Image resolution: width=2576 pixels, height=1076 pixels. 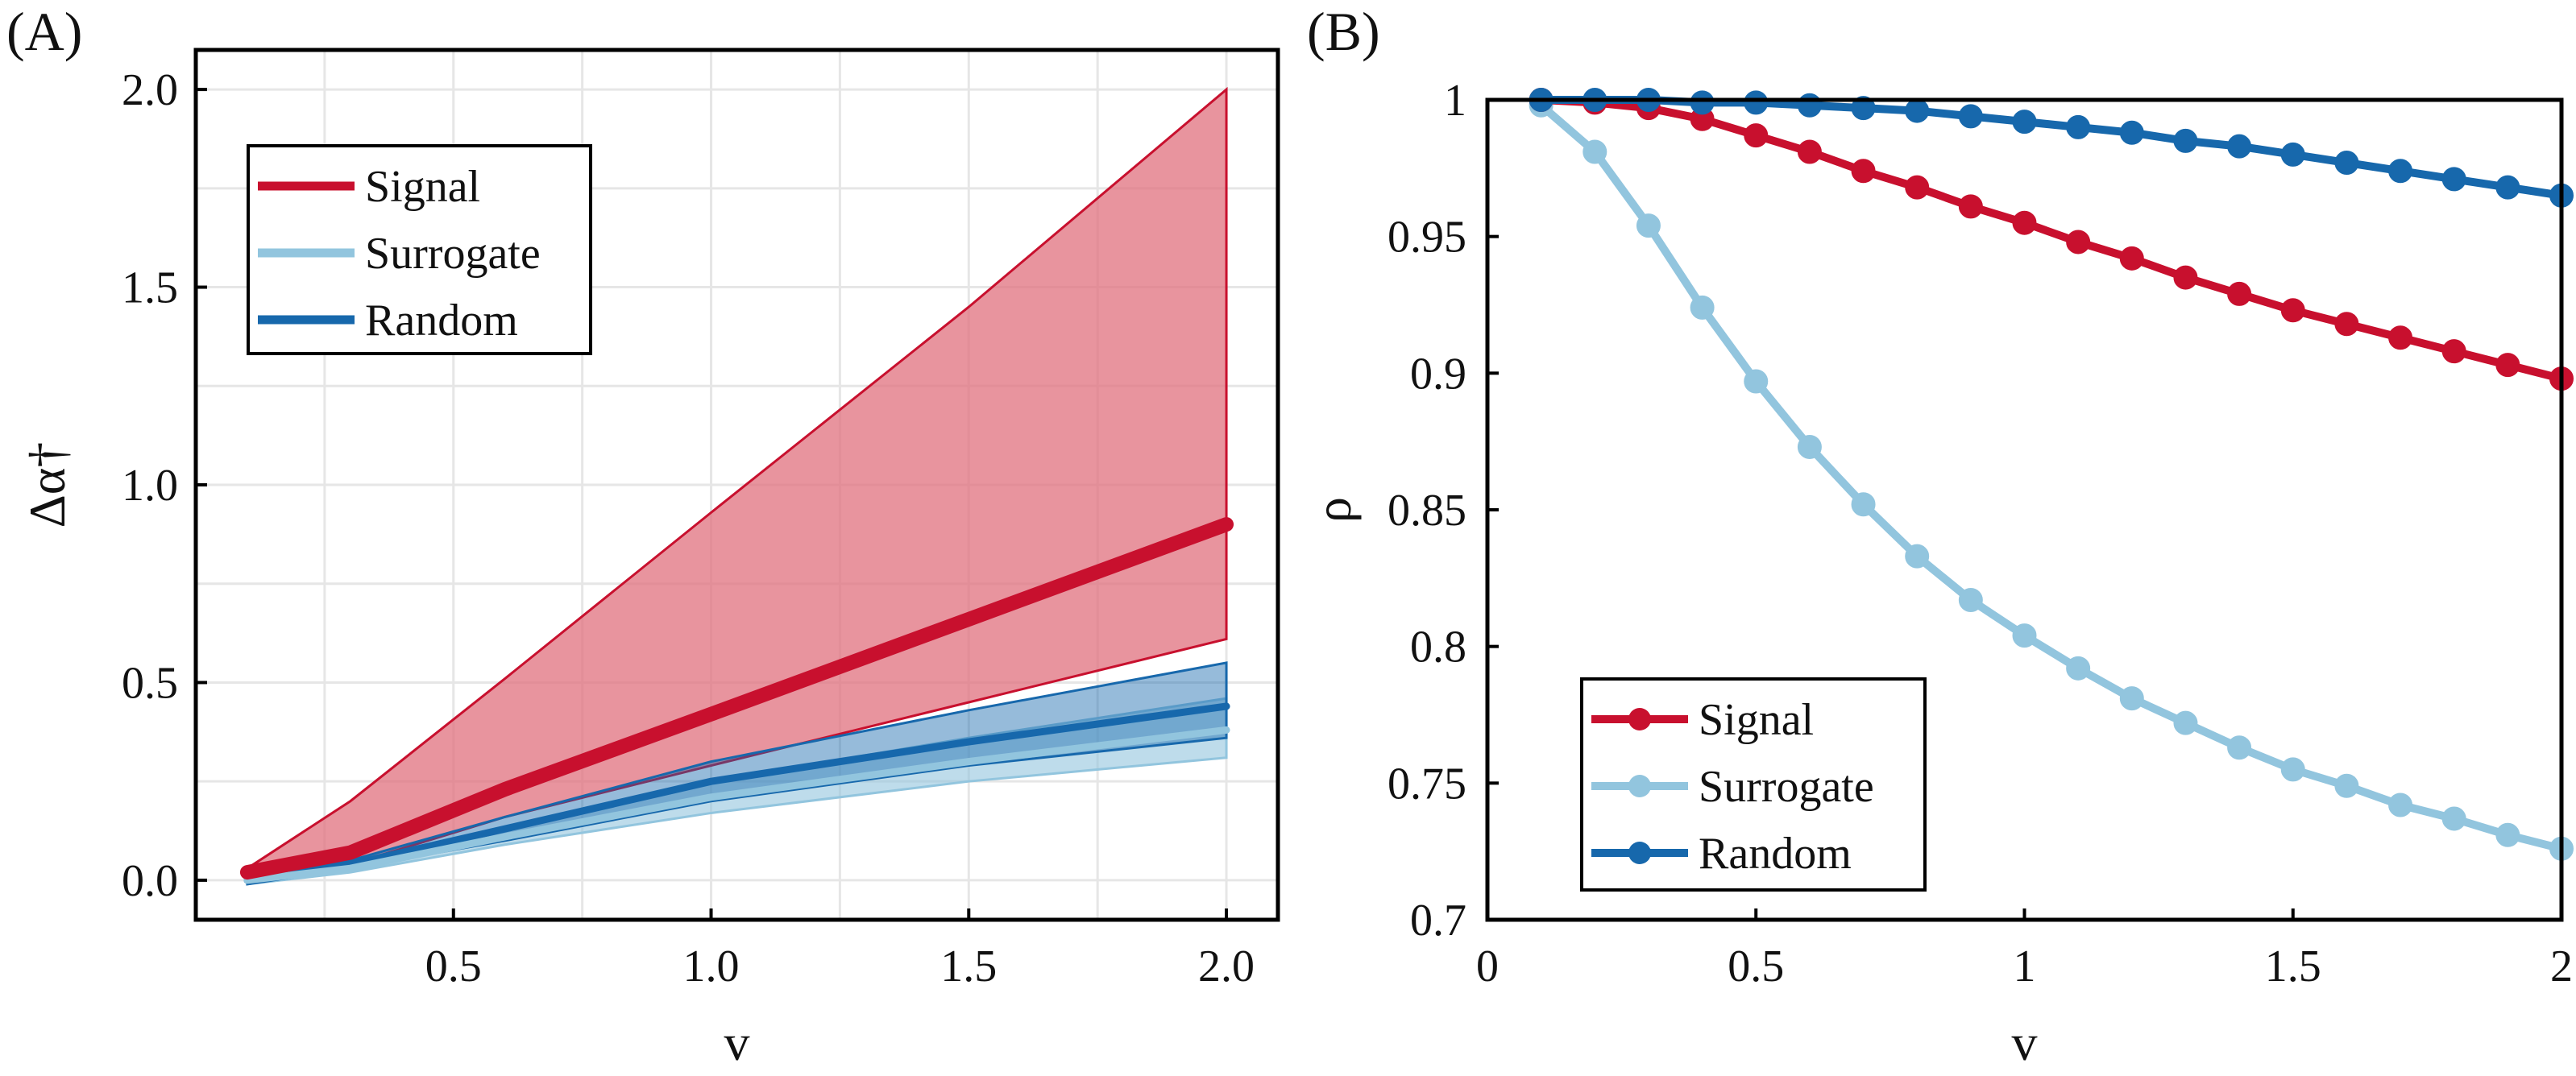 What do you see at coordinates (1226, 966) in the screenshot?
I see `x-tick-label: 2.0` at bounding box center [1226, 966].